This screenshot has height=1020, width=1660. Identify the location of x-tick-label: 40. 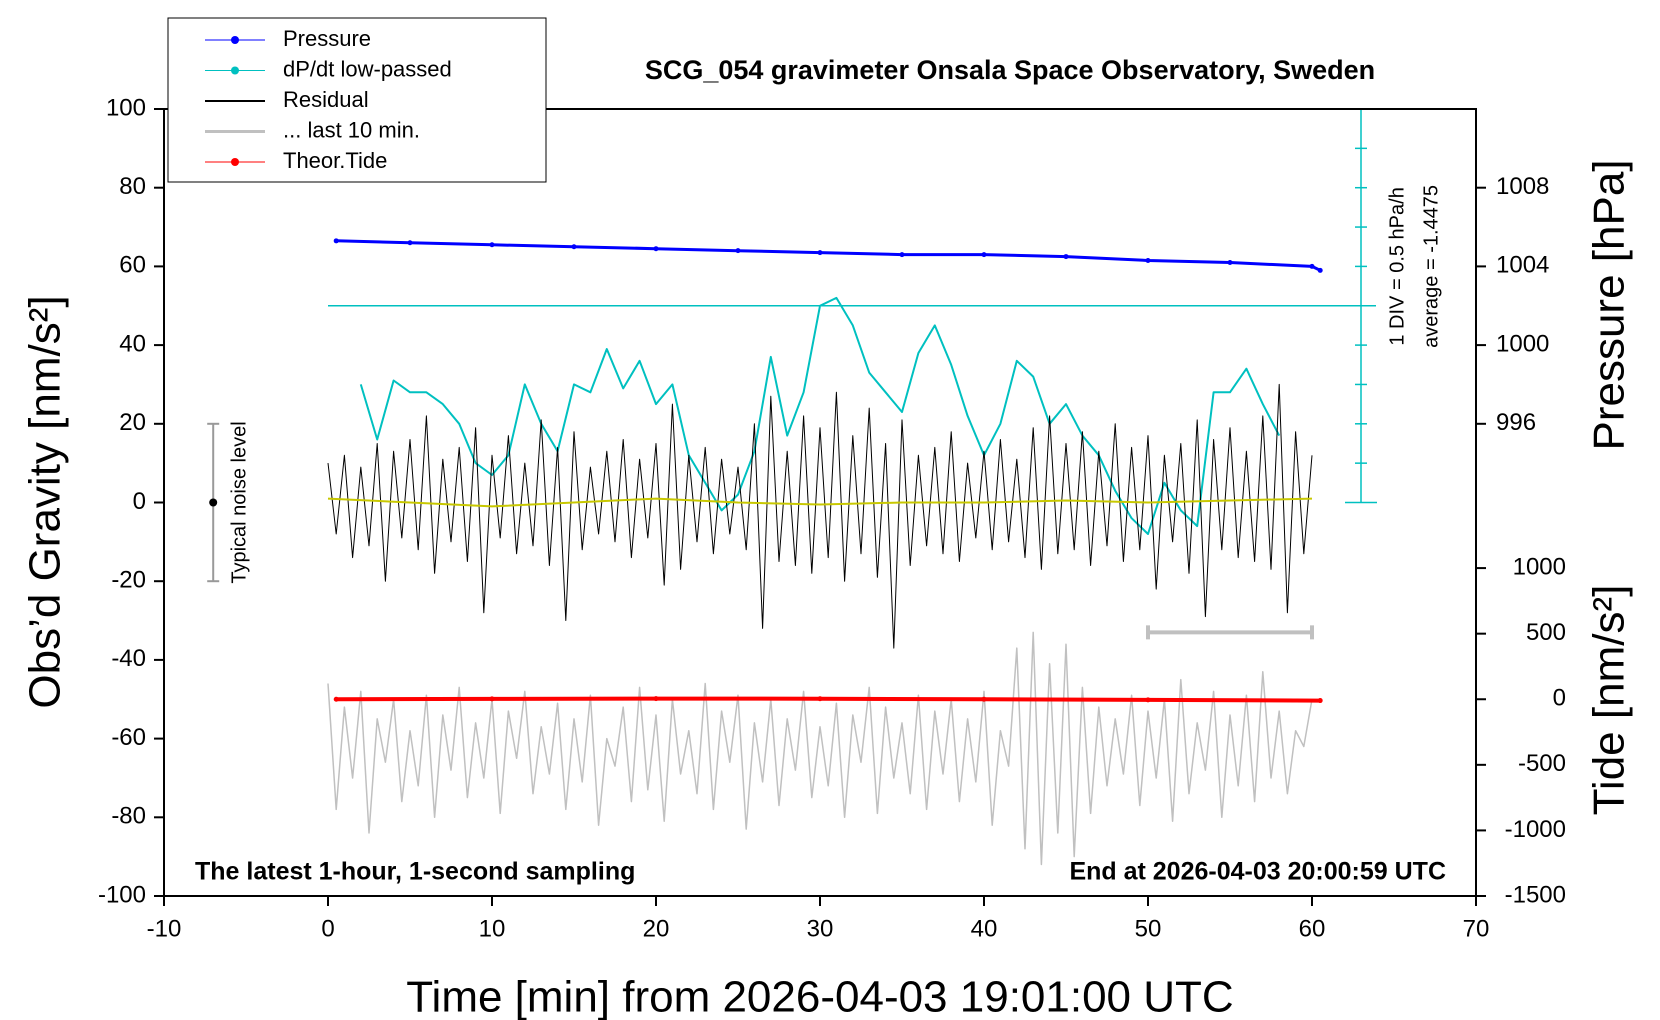
(984, 928).